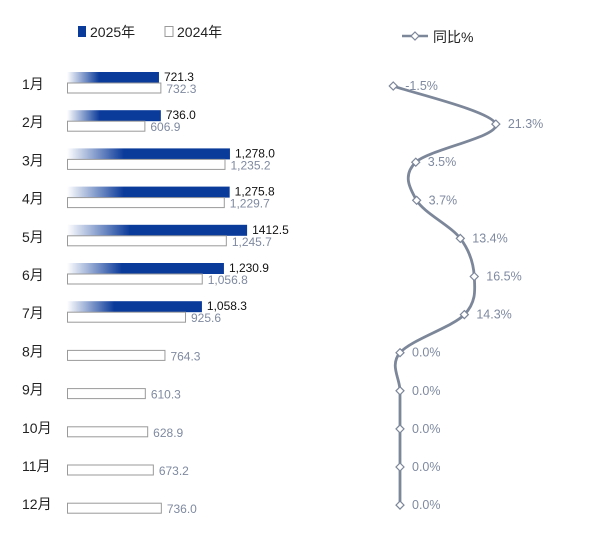  What do you see at coordinates (275, 34) in the screenshot?
I see `legend: 2025年 2024年 同比%` at bounding box center [275, 34].